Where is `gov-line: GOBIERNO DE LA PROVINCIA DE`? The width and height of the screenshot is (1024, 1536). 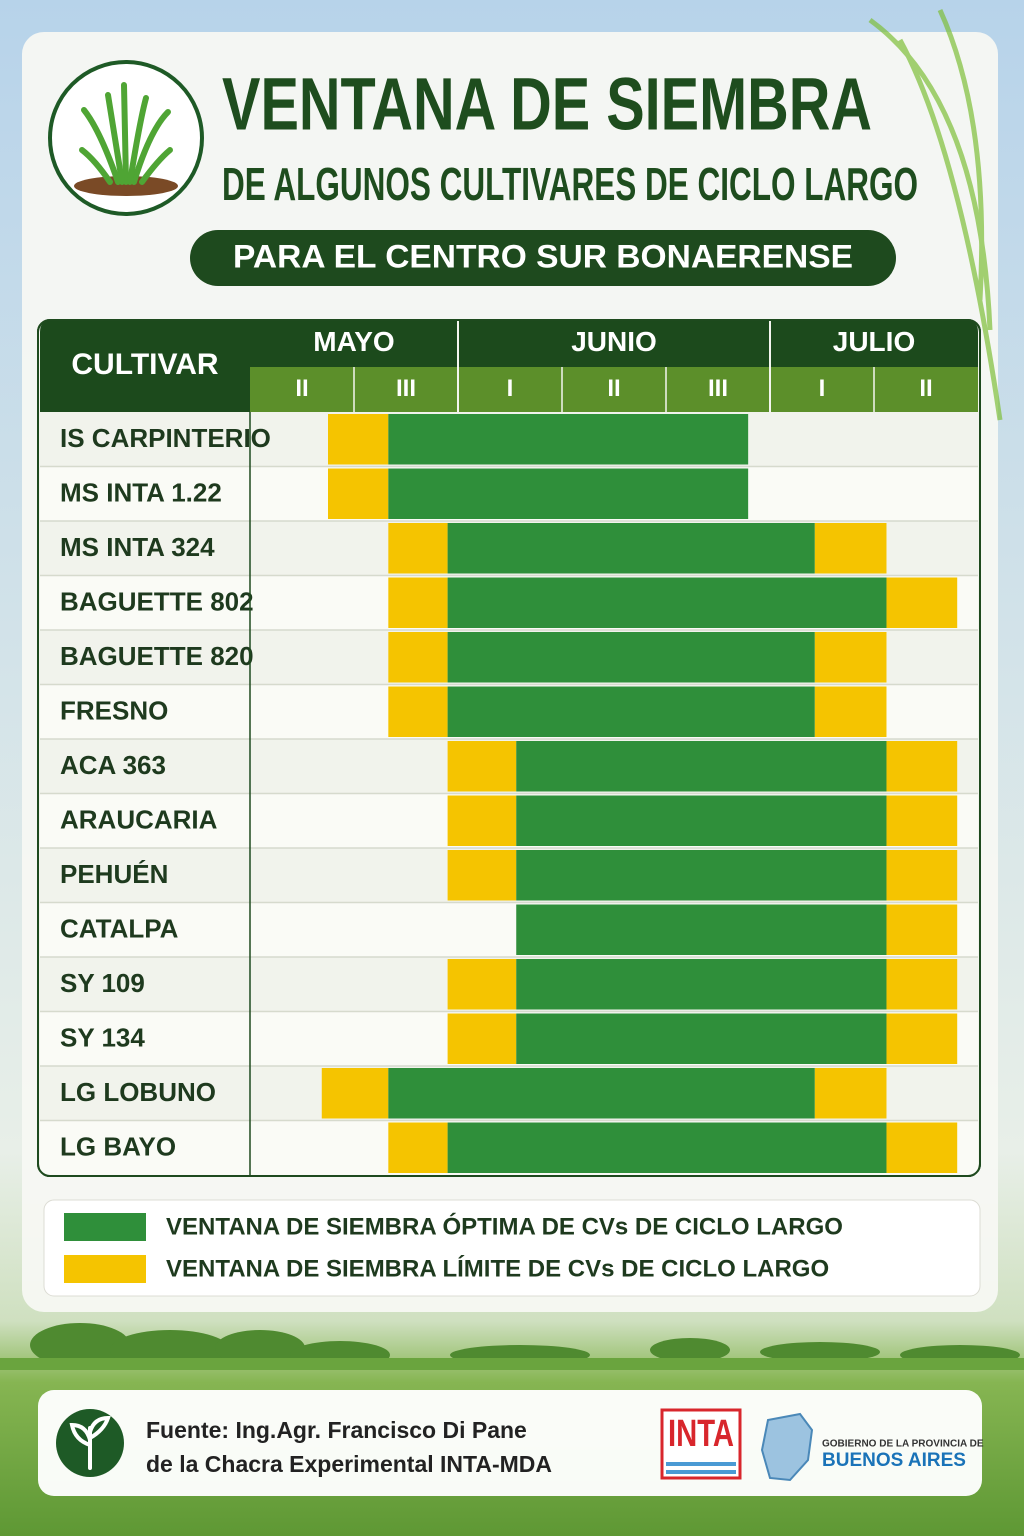 gov-line: GOBIERNO DE LA PROVINCIA DE is located at coordinates (903, 1444).